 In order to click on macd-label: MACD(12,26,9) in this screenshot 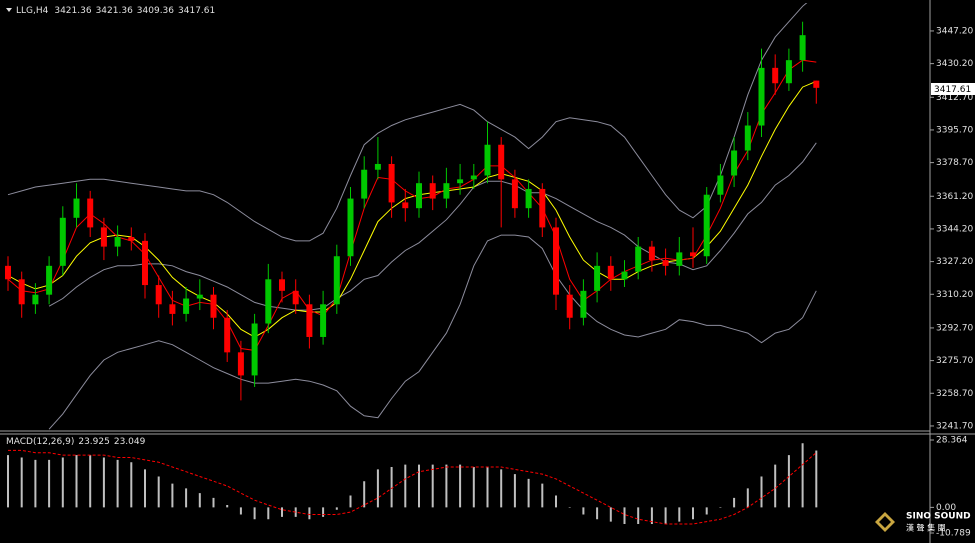, I will do `click(40, 442)`.